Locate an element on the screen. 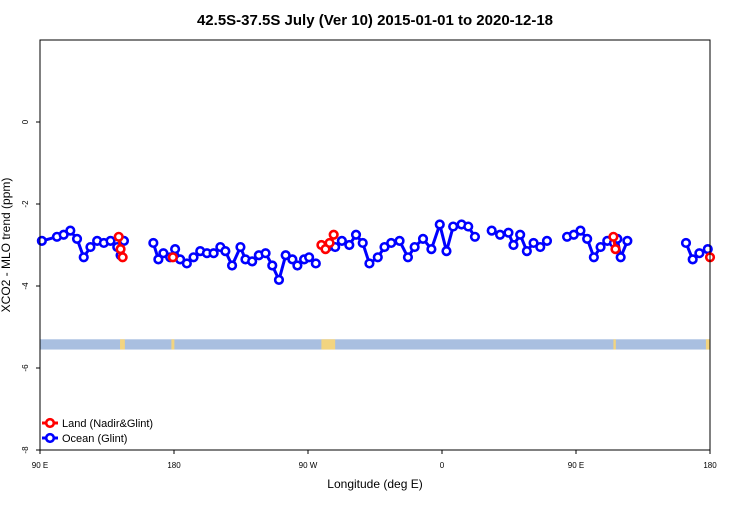 This screenshot has height=505, width=750. x-axis-label: Longitude (deg E) is located at coordinates (374, 484).